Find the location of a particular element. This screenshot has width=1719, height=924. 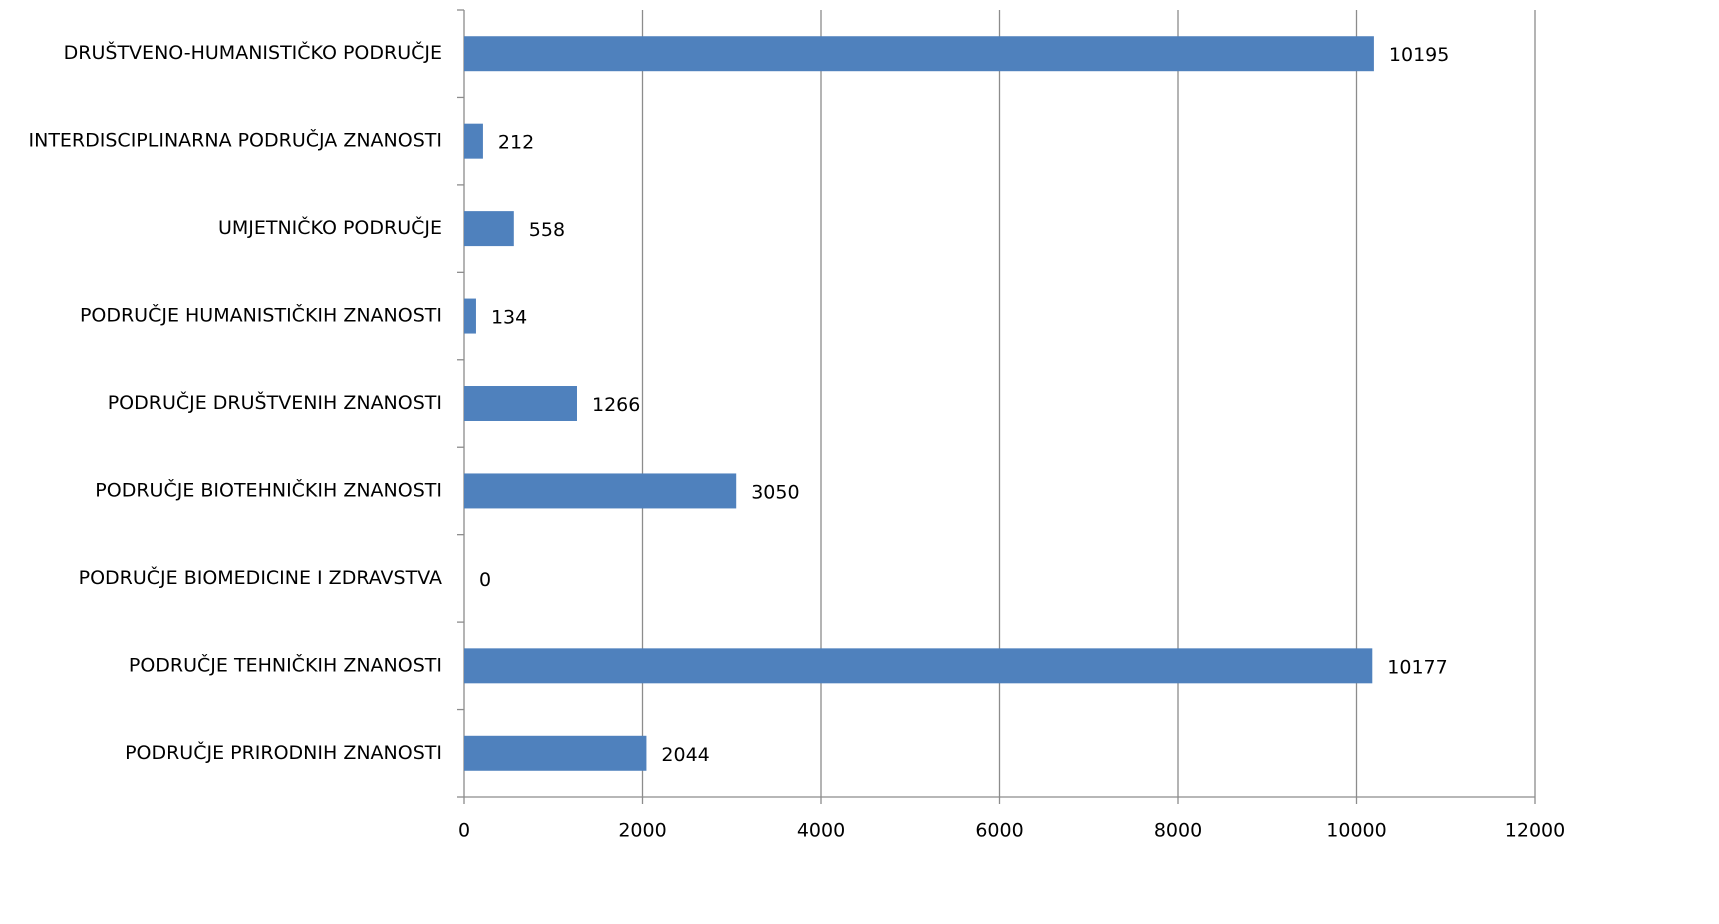

x-tick-label: 8000 is located at coordinates (1178, 831).